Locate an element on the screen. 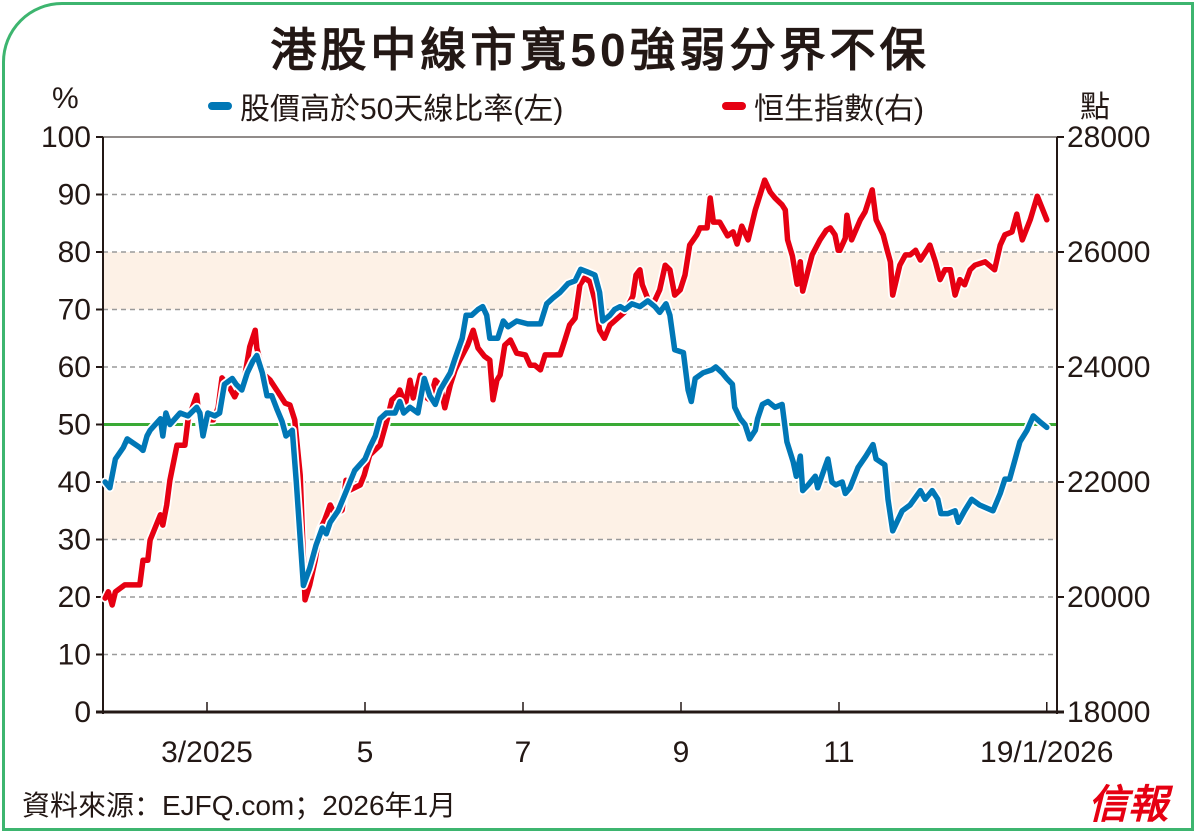  hkej-logo: 信報 is located at coordinates (1128, 804).